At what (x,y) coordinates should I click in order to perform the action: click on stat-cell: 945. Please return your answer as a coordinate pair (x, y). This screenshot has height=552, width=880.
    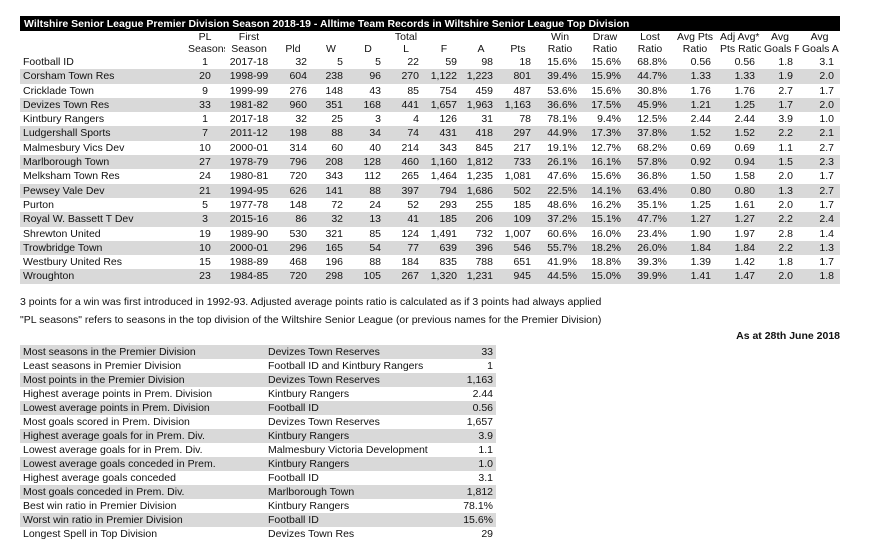
    Looking at the image, I should click on (518, 276).